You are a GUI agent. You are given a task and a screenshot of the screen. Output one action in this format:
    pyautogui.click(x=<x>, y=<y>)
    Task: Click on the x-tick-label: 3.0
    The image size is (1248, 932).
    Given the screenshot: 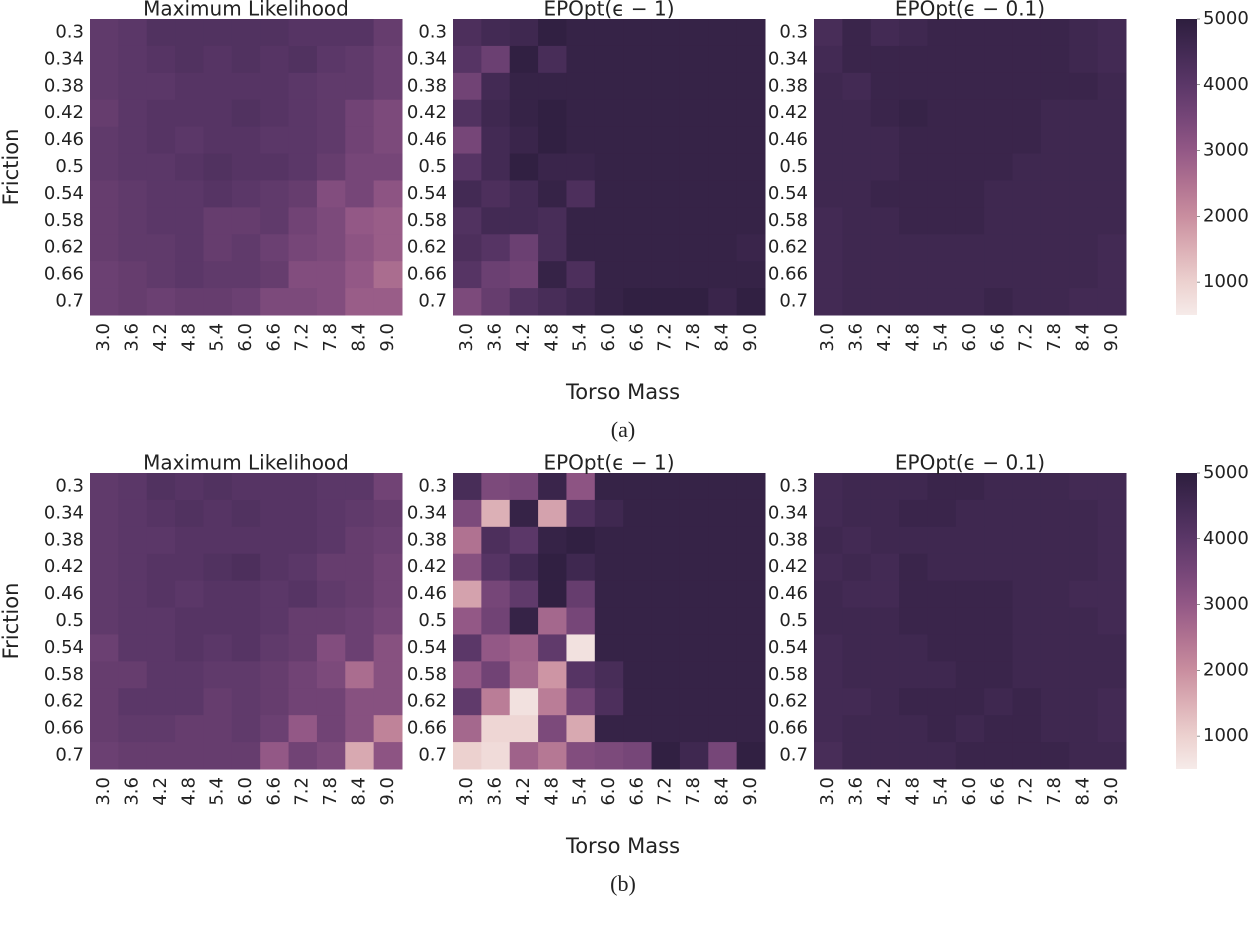 What is the action you would take?
    pyautogui.click(x=827, y=791)
    